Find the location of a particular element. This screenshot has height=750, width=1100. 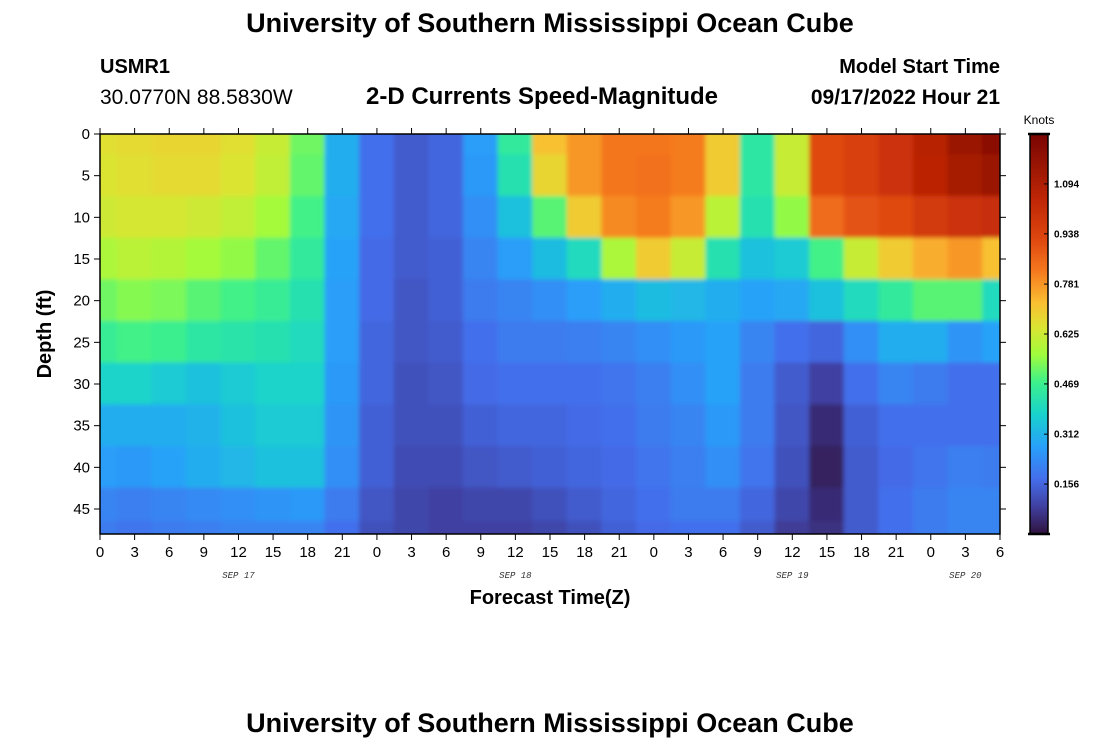

x-tick-label: 12 is located at coordinates (792, 552).